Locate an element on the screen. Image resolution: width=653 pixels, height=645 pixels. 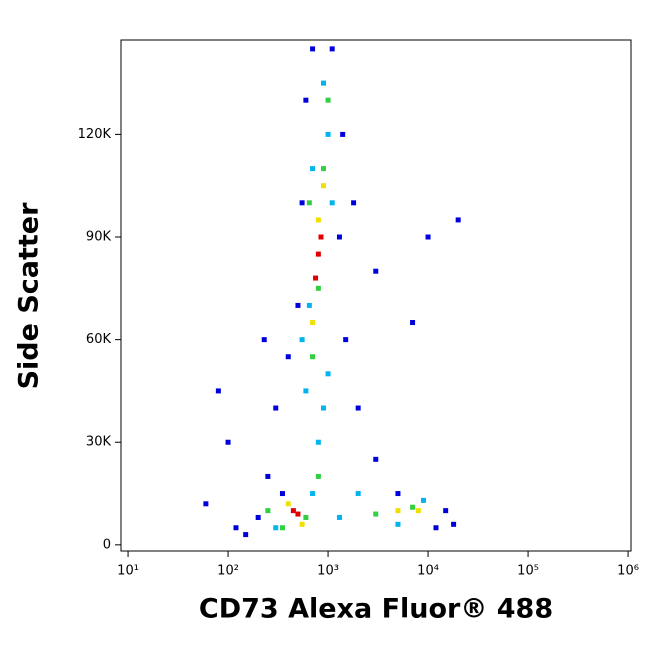
y-tick-label: 120K is located at coordinates (95, 134).